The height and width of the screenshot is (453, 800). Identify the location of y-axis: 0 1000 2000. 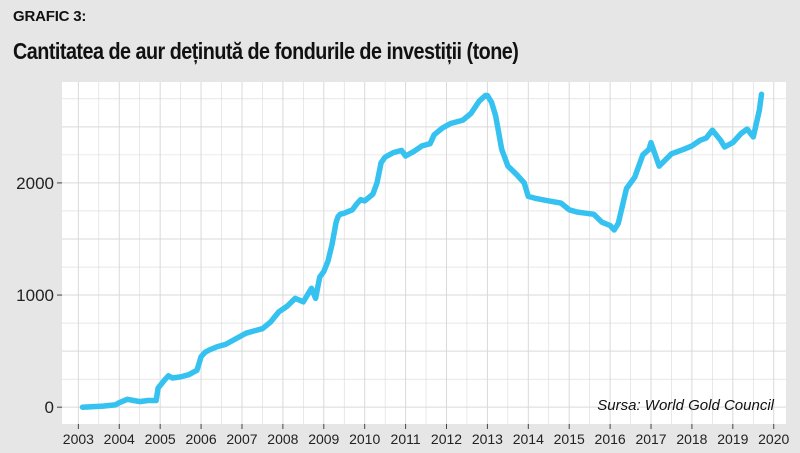
(39, 295).